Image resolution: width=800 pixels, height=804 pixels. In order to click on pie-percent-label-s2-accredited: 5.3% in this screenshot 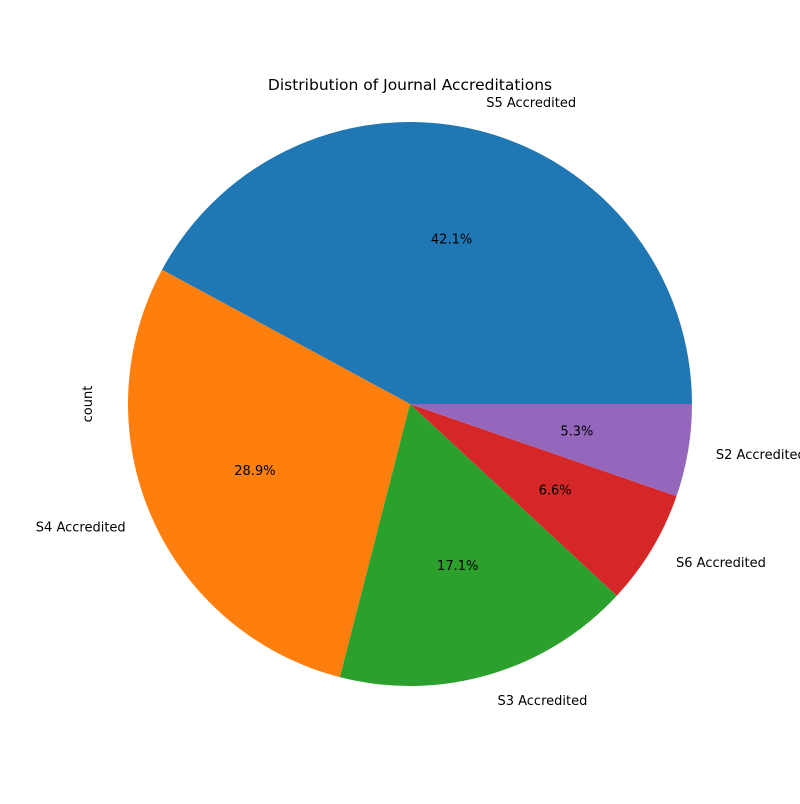, I will do `click(576, 432)`.